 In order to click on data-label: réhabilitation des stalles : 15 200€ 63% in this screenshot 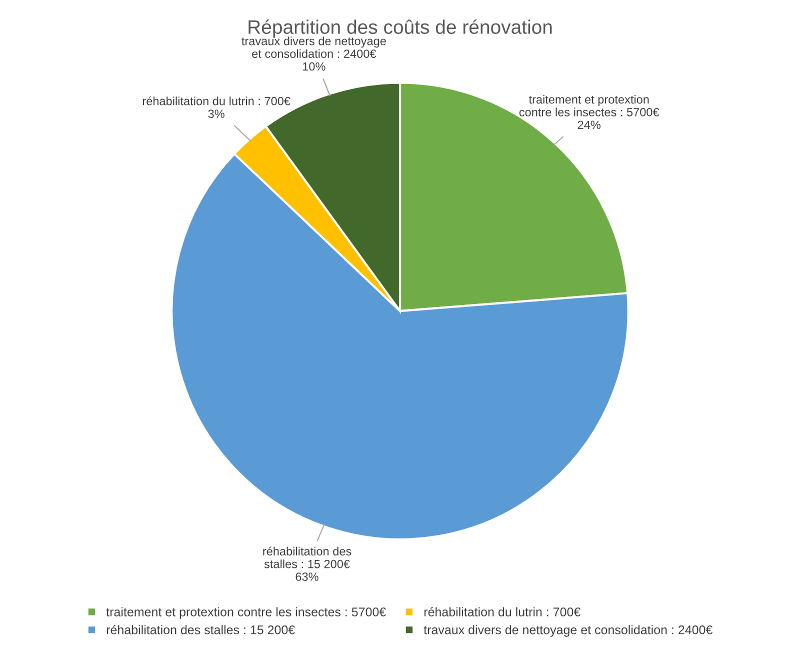, I will do `click(307, 563)`.